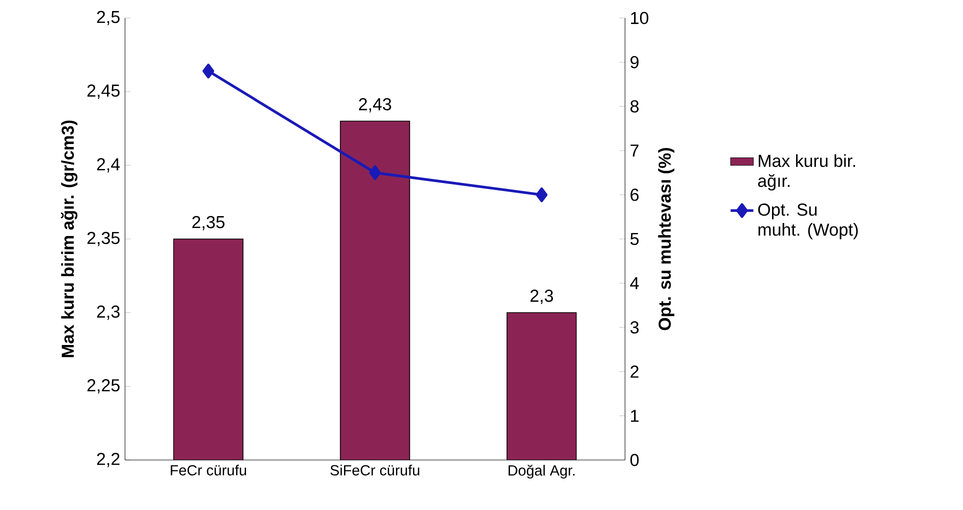  I want to click on y2-axis-title: Opt. su muhtevası (%), so click(666, 239).